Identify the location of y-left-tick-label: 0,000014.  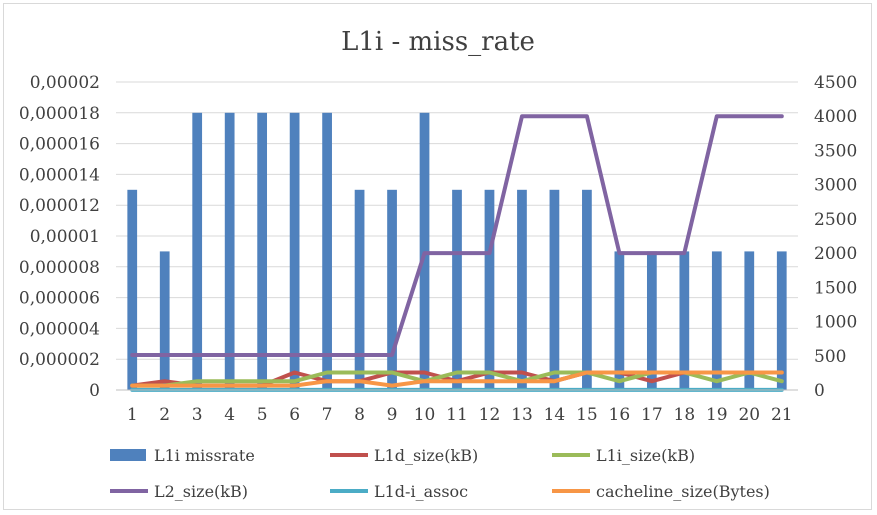
(59, 175).